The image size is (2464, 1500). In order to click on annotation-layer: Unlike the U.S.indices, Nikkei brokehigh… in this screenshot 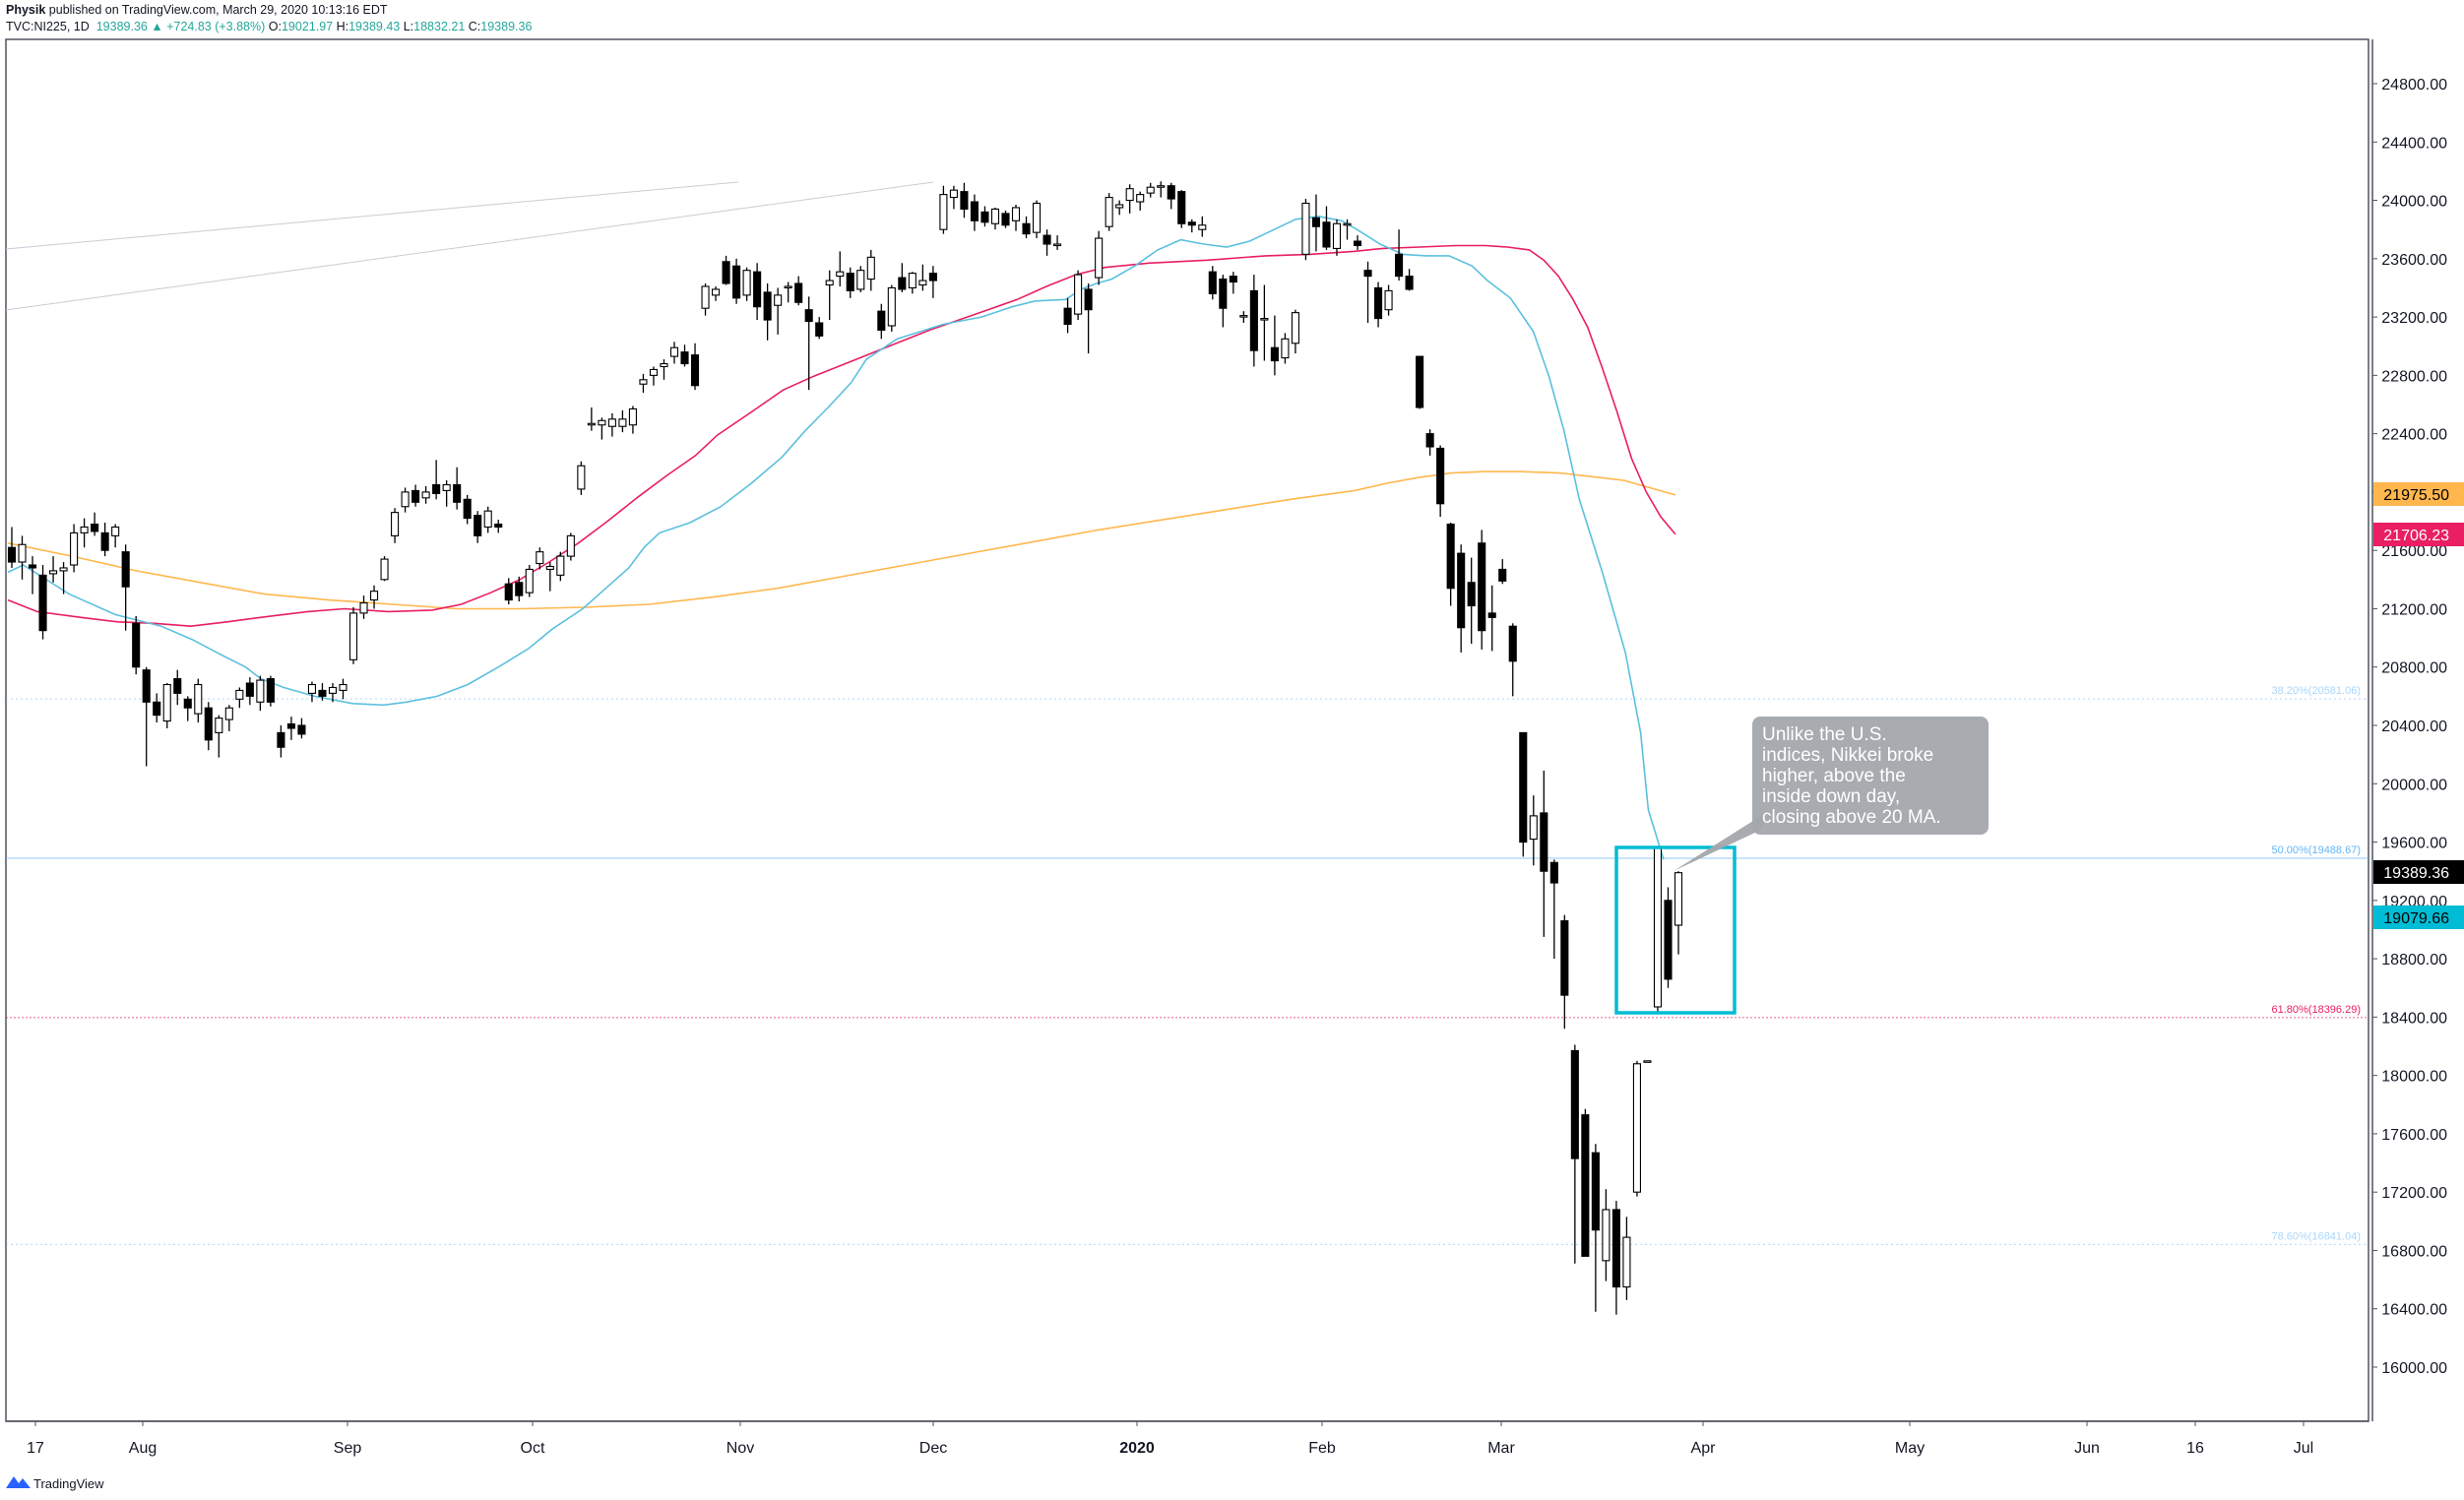, I will do `click(1801, 866)`.